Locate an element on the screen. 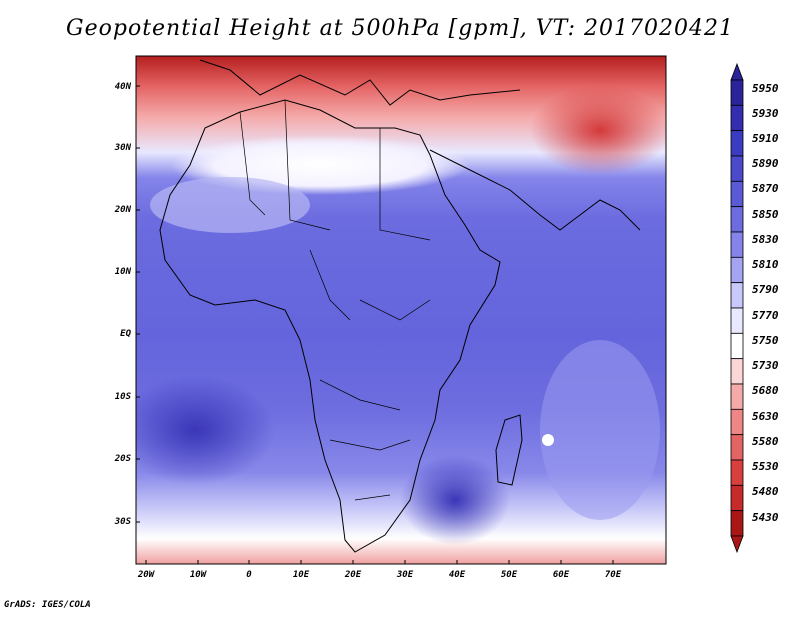 Image resolution: width=800 pixels, height=618 pixels. high-spot-marker is located at coordinates (548, 440).